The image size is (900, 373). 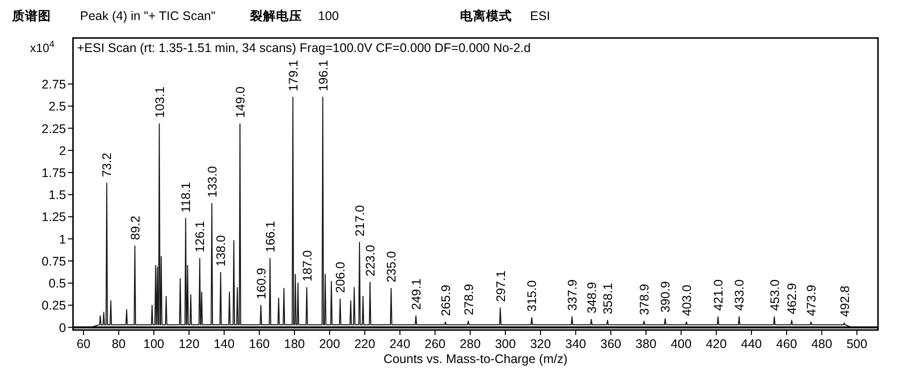 What do you see at coordinates (719, 295) in the screenshot?
I see `annotation: 421.0` at bounding box center [719, 295].